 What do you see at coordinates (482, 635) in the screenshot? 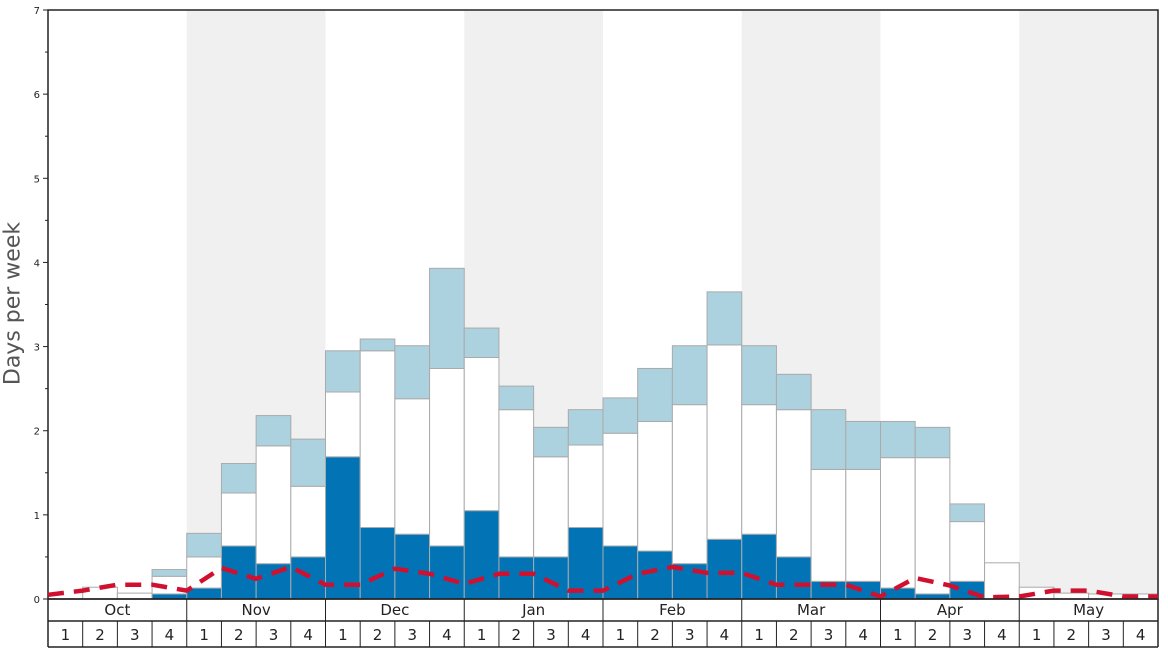
I see `week-label-jan-1: 1` at bounding box center [482, 635].